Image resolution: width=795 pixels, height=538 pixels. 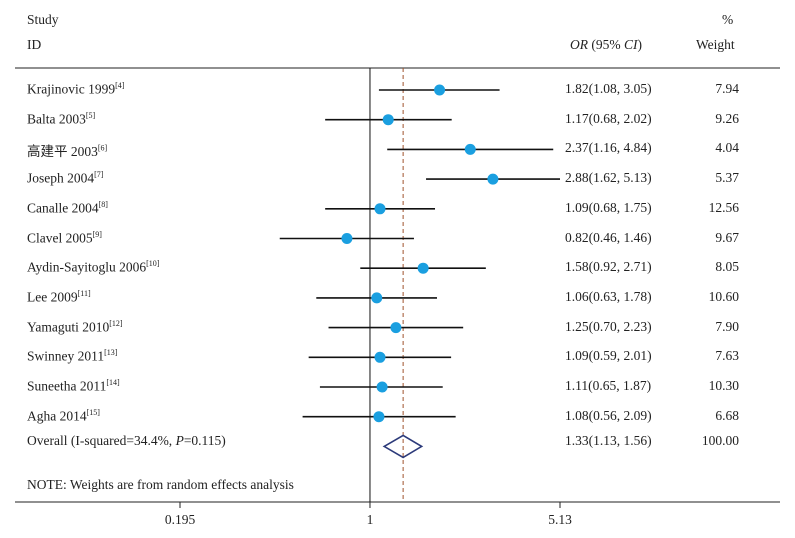 What do you see at coordinates (727, 237) in the screenshot?
I see `study-weight: 9.67` at bounding box center [727, 237].